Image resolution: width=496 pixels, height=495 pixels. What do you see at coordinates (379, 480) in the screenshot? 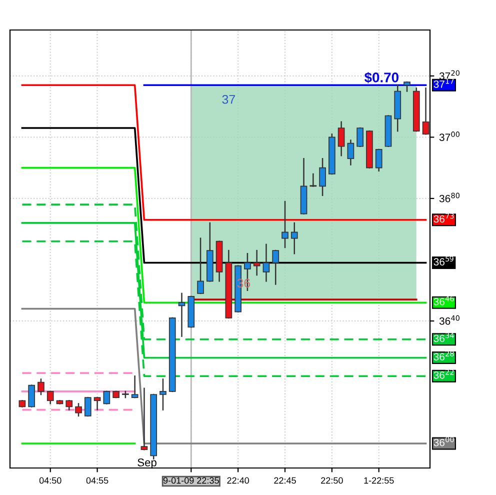
I see `x-tick-label: 1-22:55` at bounding box center [379, 480].